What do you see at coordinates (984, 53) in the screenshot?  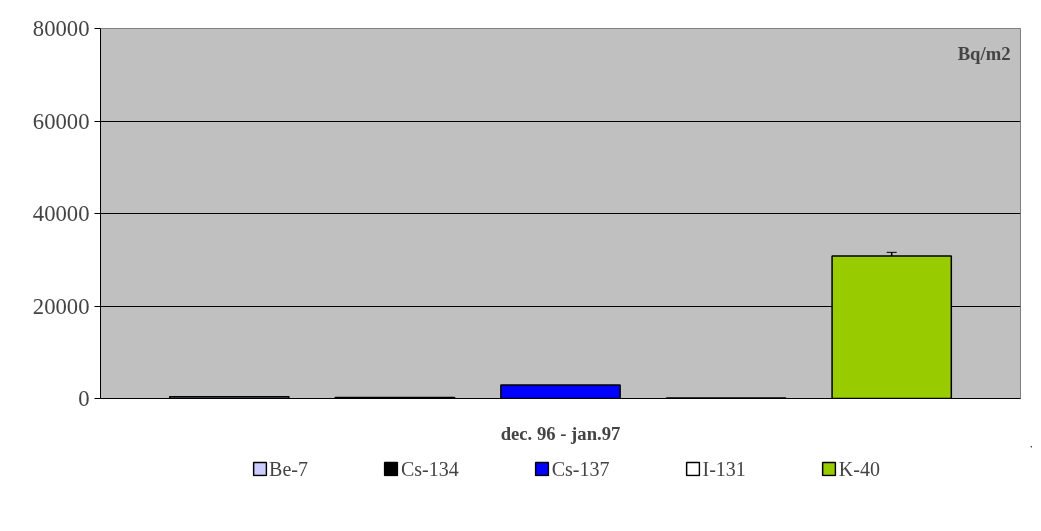 I see `annotation: Bq/m2` at bounding box center [984, 53].